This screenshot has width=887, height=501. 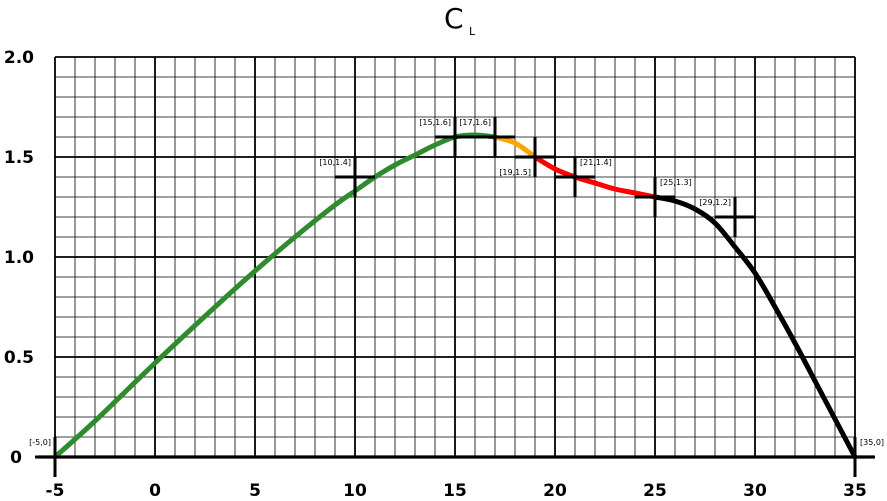 I want to click on y-tick-label: 0, so click(x=16, y=458).